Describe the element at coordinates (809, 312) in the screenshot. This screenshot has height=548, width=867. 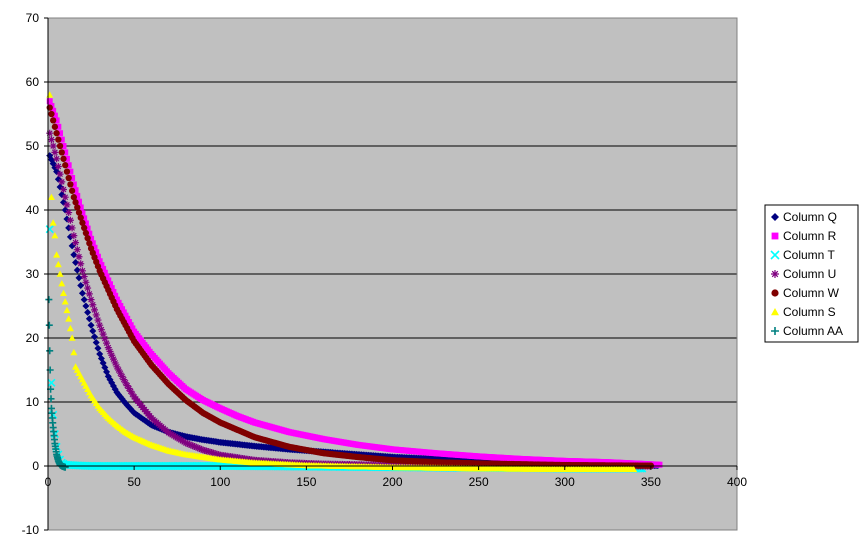
I see `legend-entry: Column S` at that location.